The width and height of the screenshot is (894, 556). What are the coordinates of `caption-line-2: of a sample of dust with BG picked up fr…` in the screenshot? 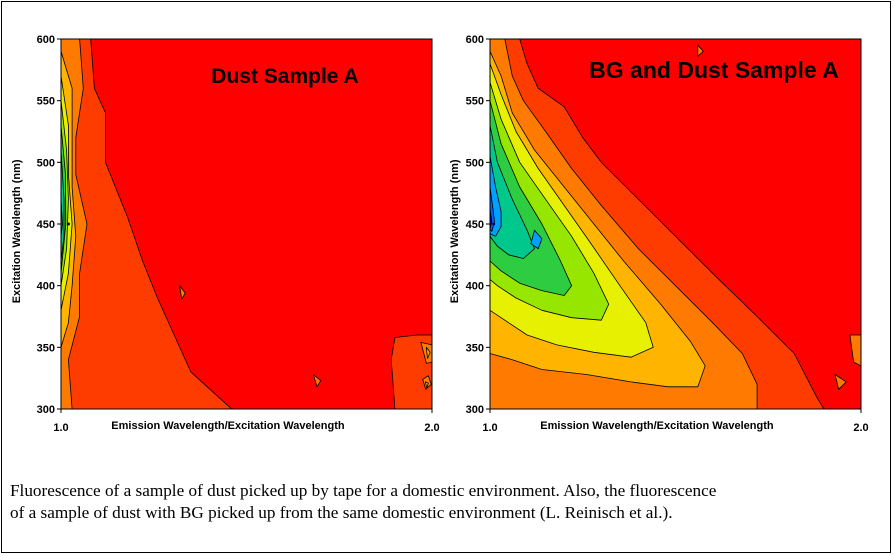 It's located at (341, 512).